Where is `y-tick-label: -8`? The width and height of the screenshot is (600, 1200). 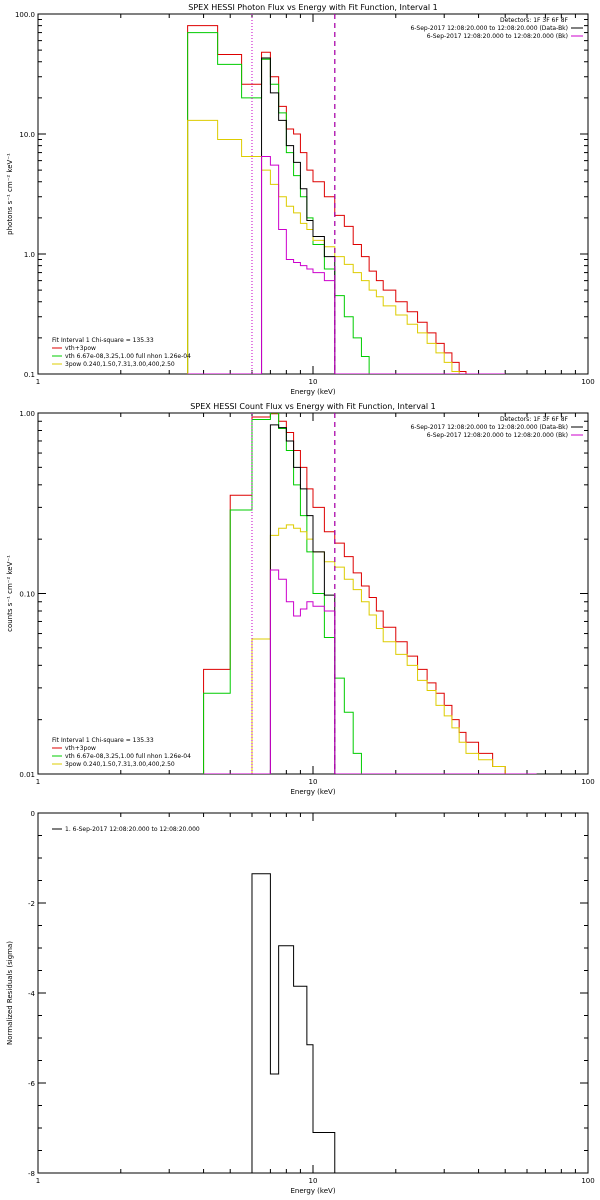
y-tick-label: -8 is located at coordinates (31, 1174).